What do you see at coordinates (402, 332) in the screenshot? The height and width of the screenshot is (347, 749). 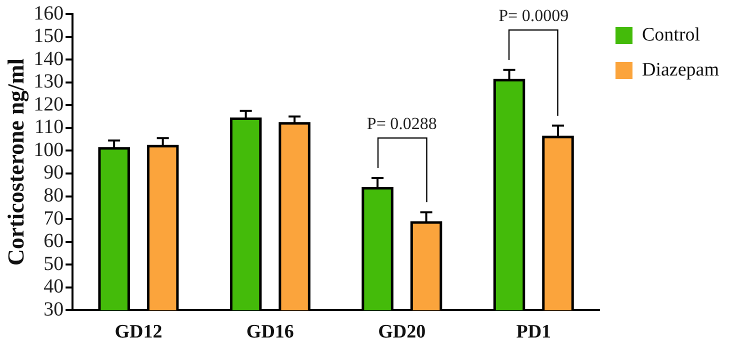 I see `x-tick-label: GD20` at bounding box center [402, 332].